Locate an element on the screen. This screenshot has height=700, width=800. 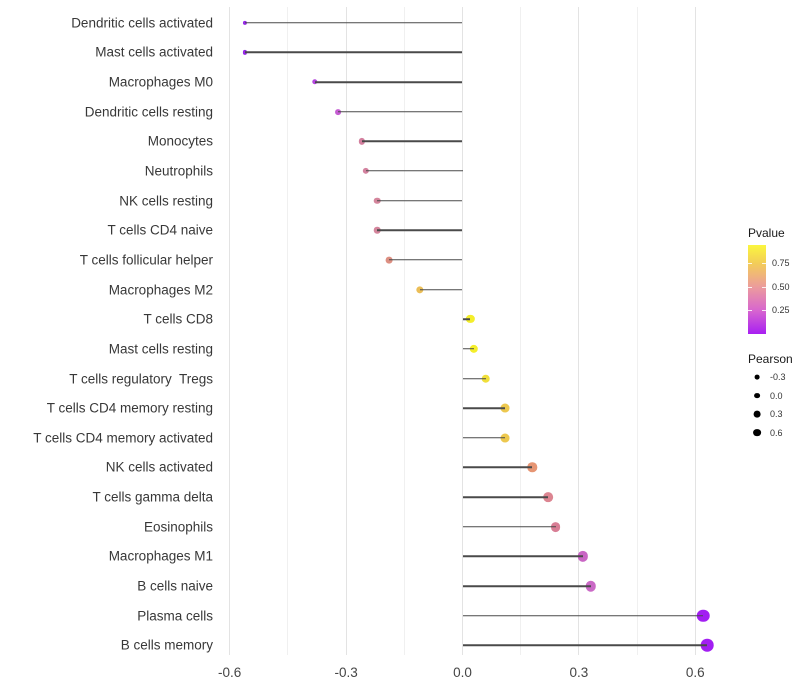
y-axis-label: B cells memory is located at coordinates (166, 645).